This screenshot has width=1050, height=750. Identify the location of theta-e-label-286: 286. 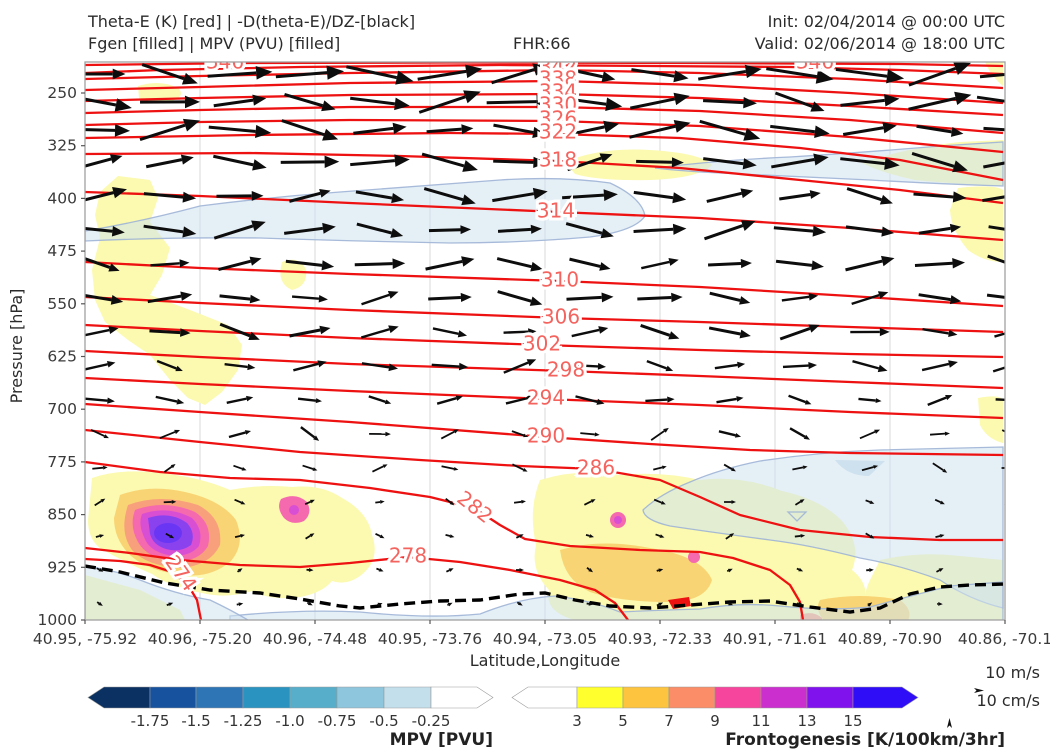
(596, 468).